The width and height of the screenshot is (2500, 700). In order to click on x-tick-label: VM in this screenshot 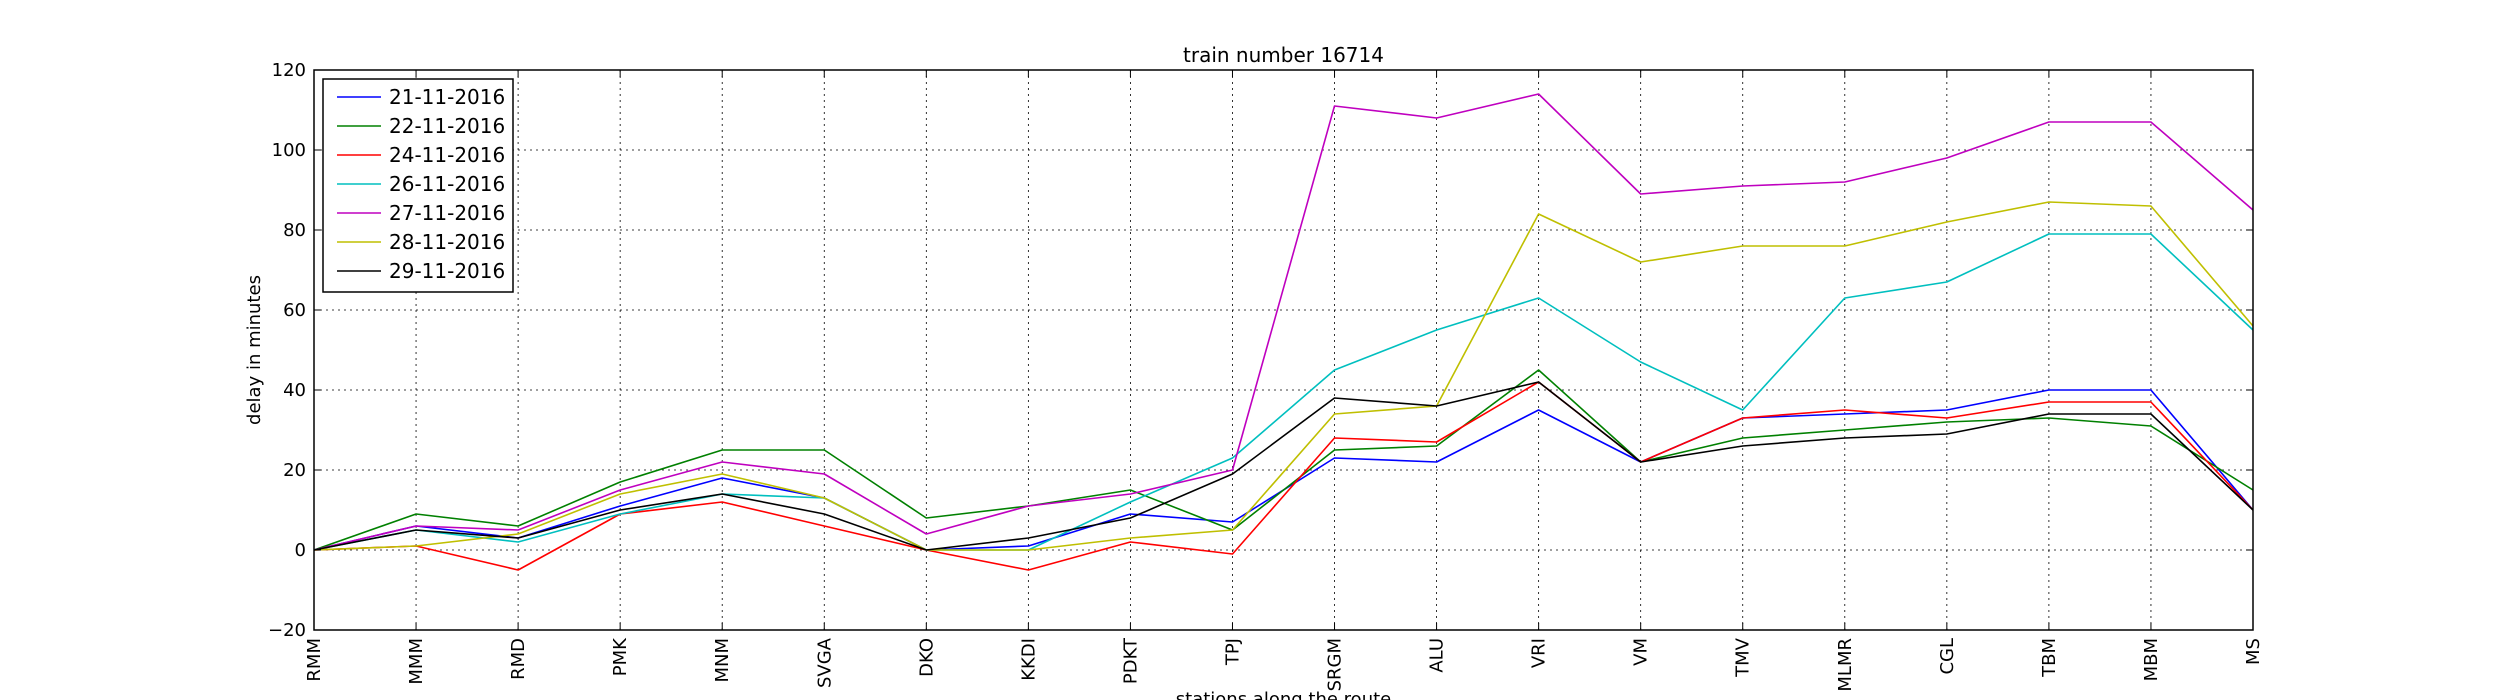, I will do `click(1641, 652)`.